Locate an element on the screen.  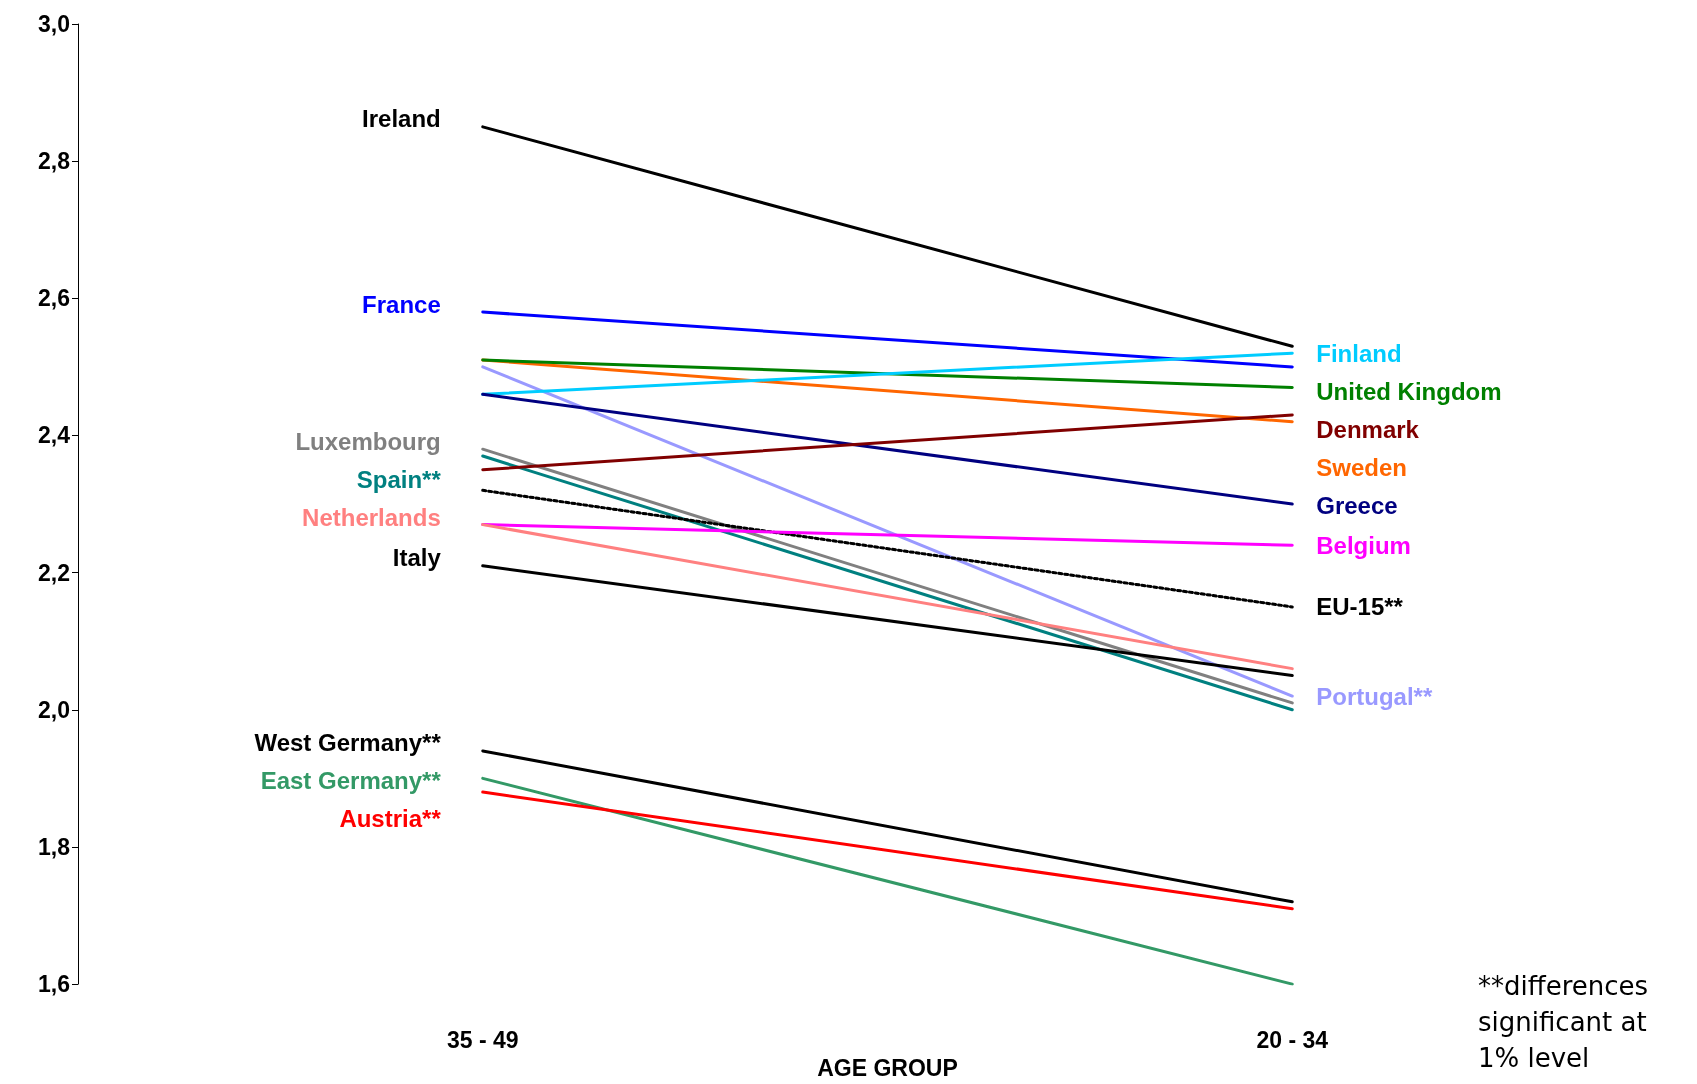
x-tick-label: 20 - 34 is located at coordinates (1292, 1039).